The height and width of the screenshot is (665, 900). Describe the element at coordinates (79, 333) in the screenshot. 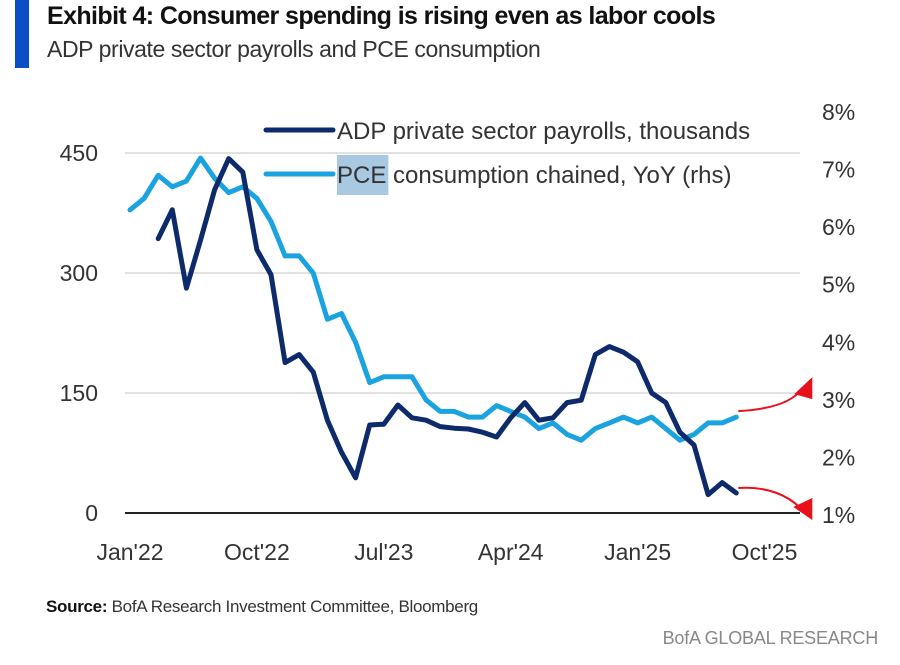

I see `y-axis-left: 0 150 300 450` at that location.